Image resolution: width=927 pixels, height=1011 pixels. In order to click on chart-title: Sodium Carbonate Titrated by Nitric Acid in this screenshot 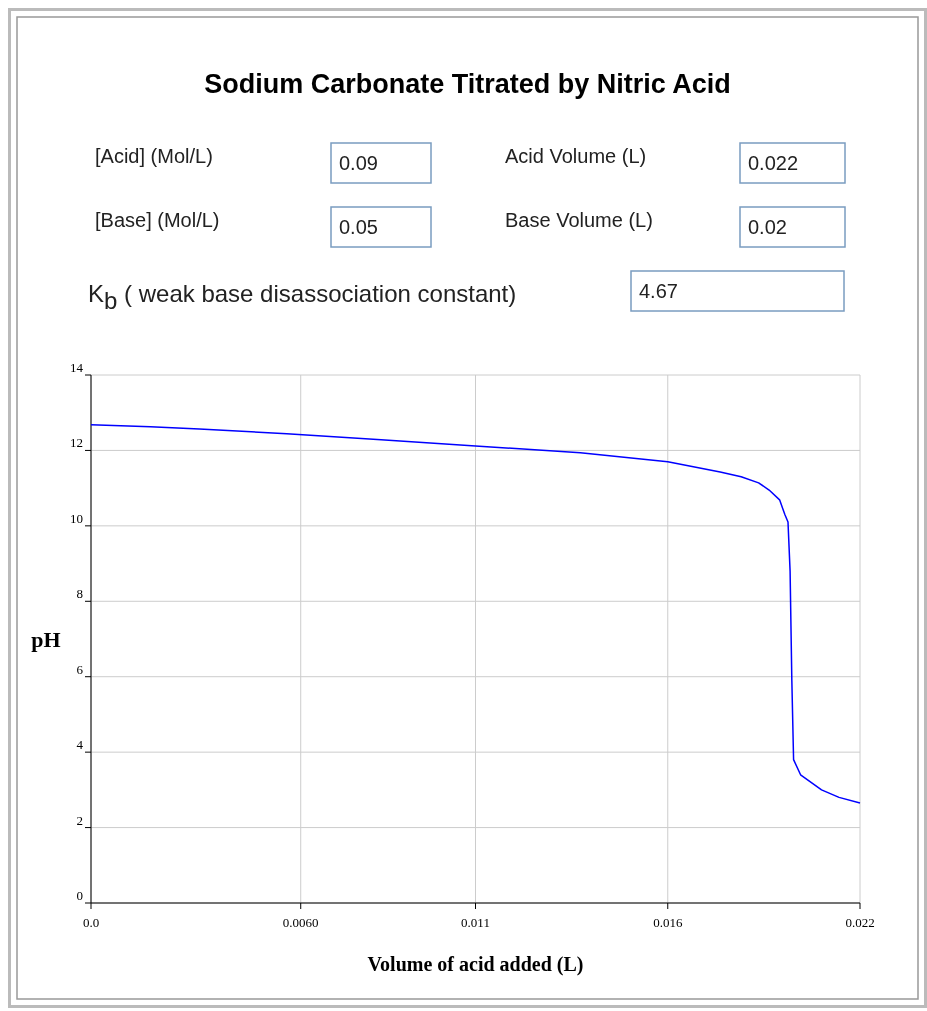, I will do `click(467, 84)`.